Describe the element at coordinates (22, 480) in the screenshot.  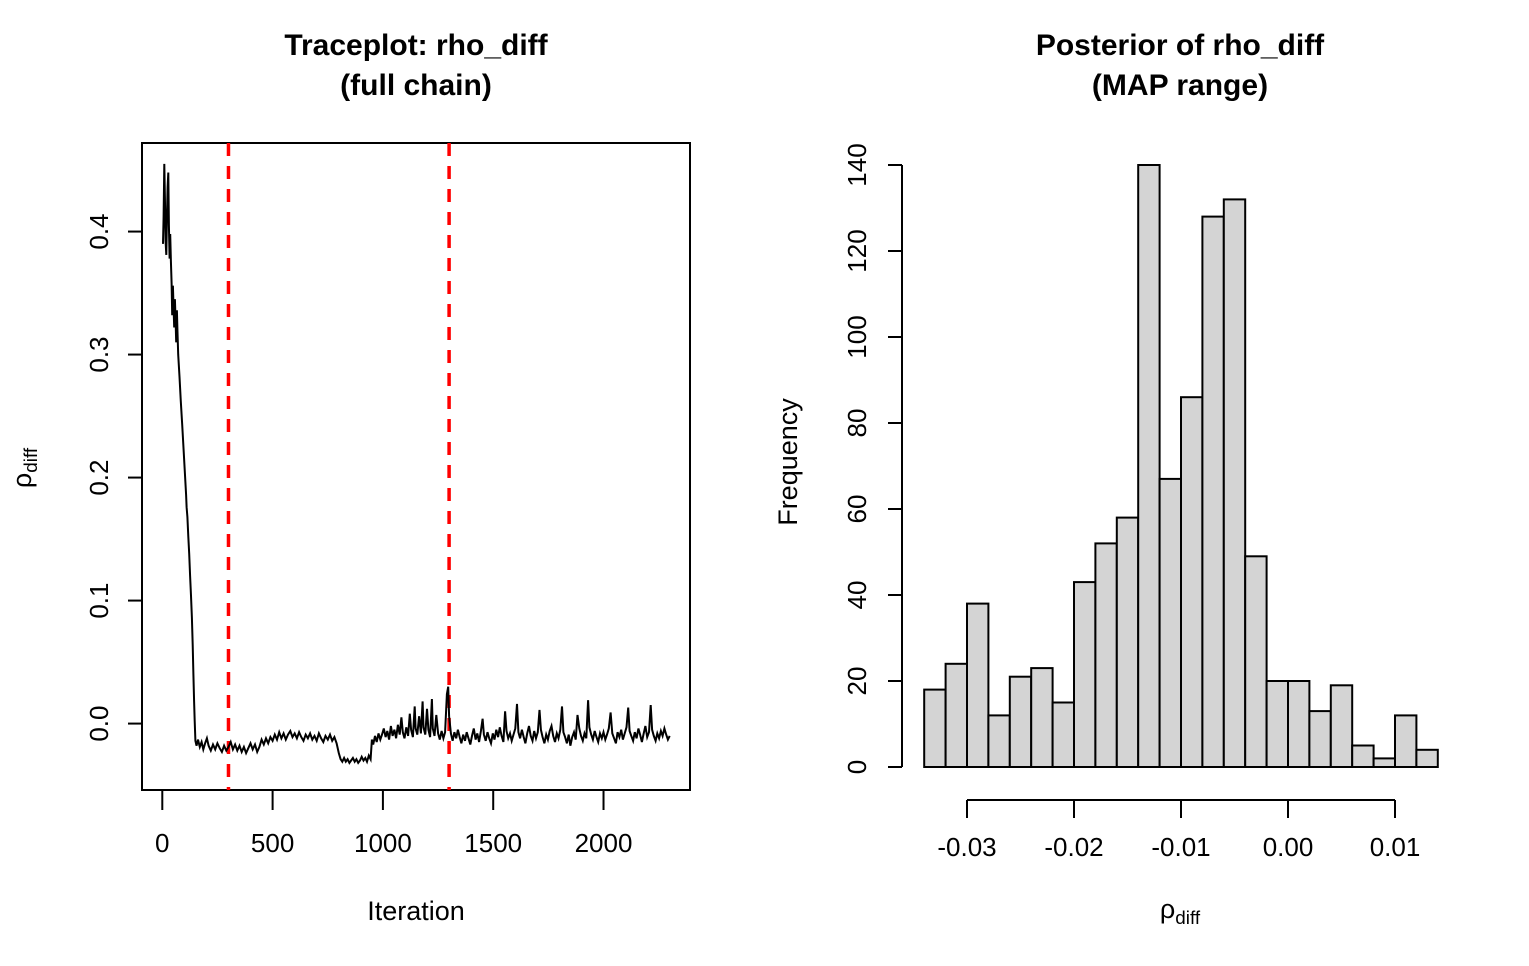
I see `traceplot-ylabel-symbol: ρ` at that location.